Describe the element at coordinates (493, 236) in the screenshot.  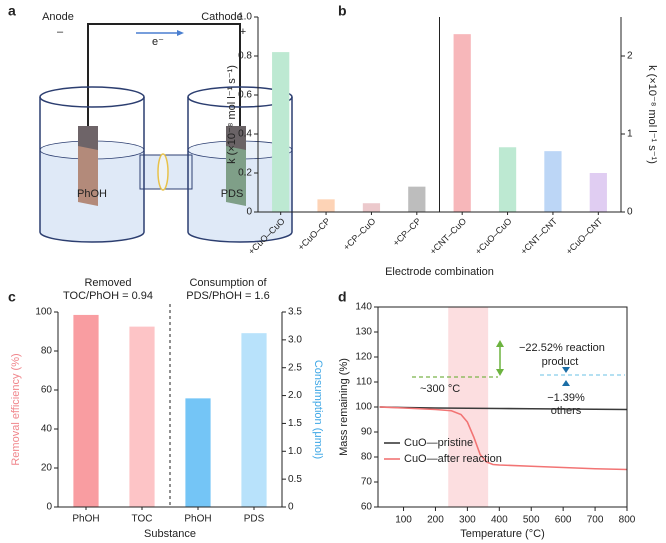
I see `x-tick-label: +CuO–CuO` at that location.